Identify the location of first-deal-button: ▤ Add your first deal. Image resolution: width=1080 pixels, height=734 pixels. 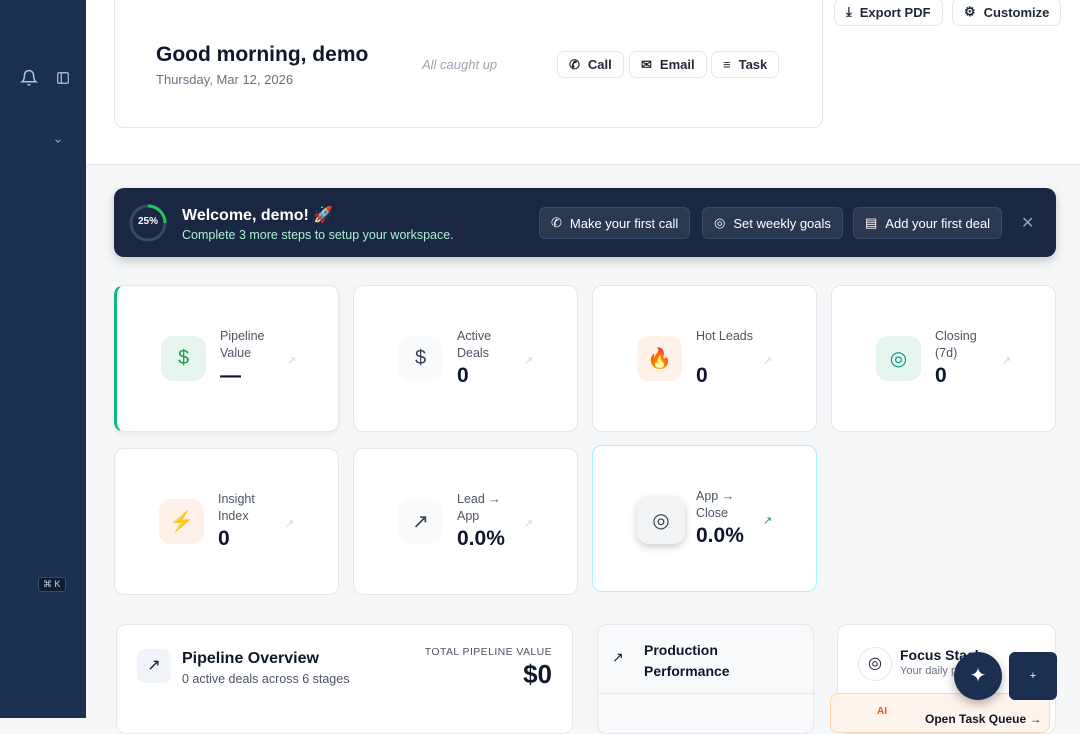
(928, 223).